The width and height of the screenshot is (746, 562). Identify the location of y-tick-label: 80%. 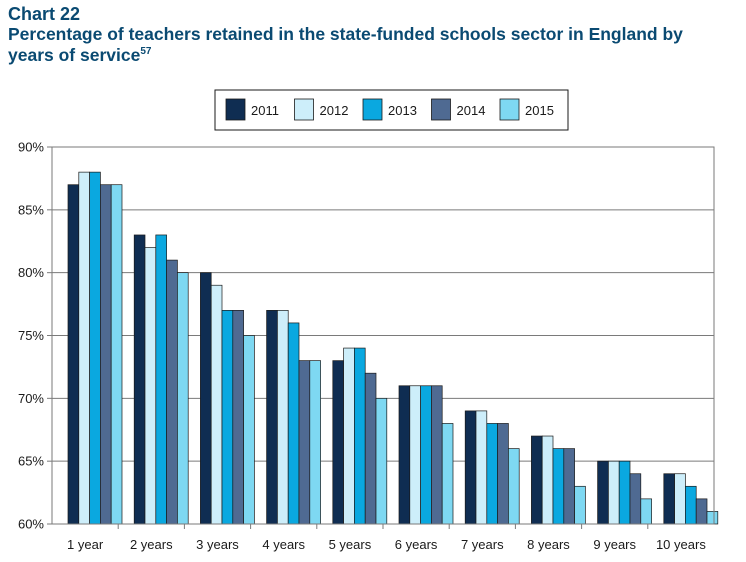
(31, 272).